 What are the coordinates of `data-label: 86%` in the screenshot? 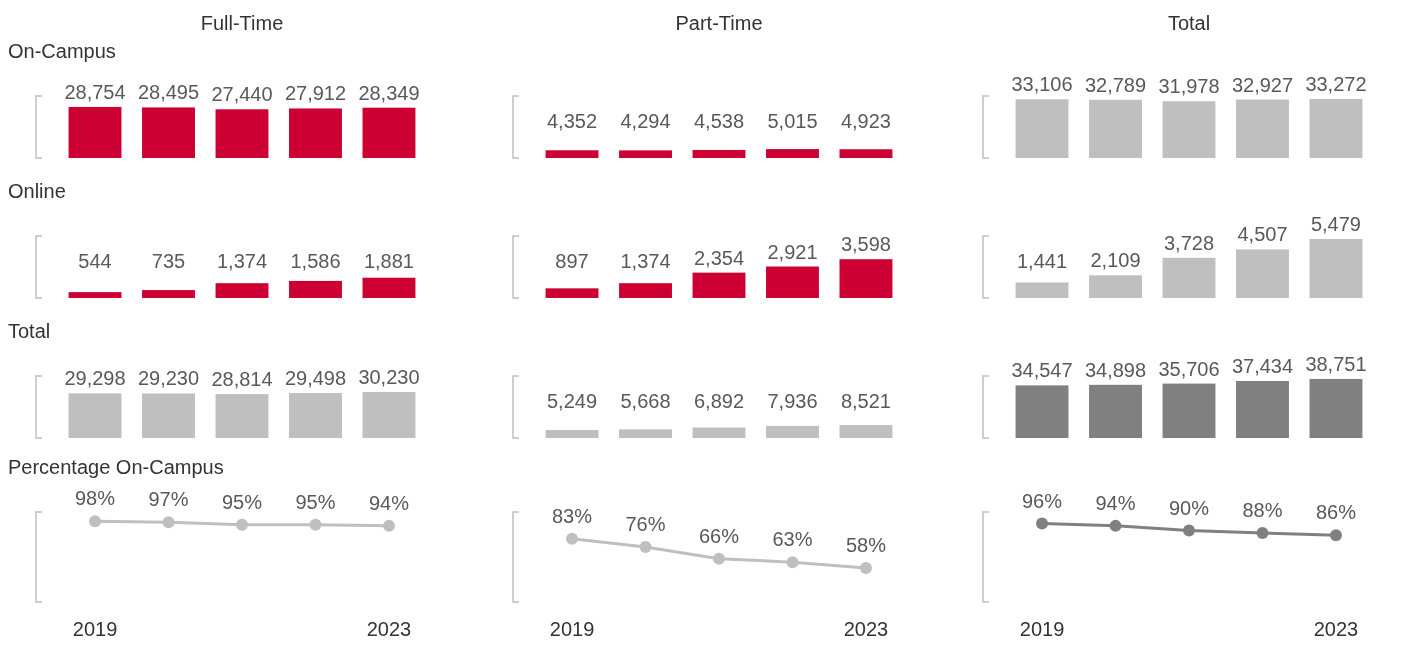 It's located at (1336, 512).